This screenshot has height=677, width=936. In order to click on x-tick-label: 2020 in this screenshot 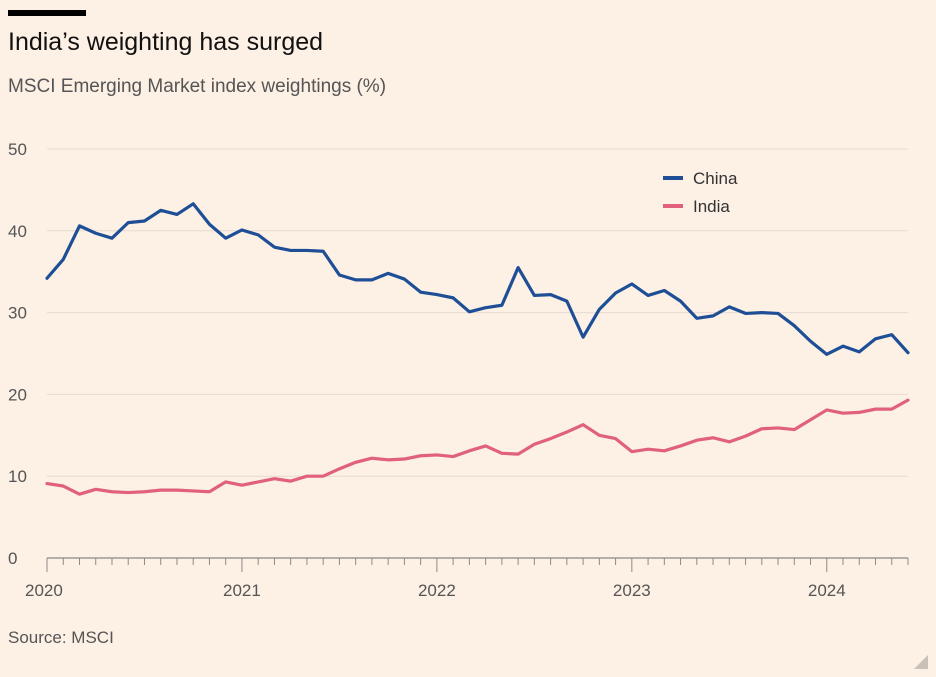, I will do `click(44, 590)`.